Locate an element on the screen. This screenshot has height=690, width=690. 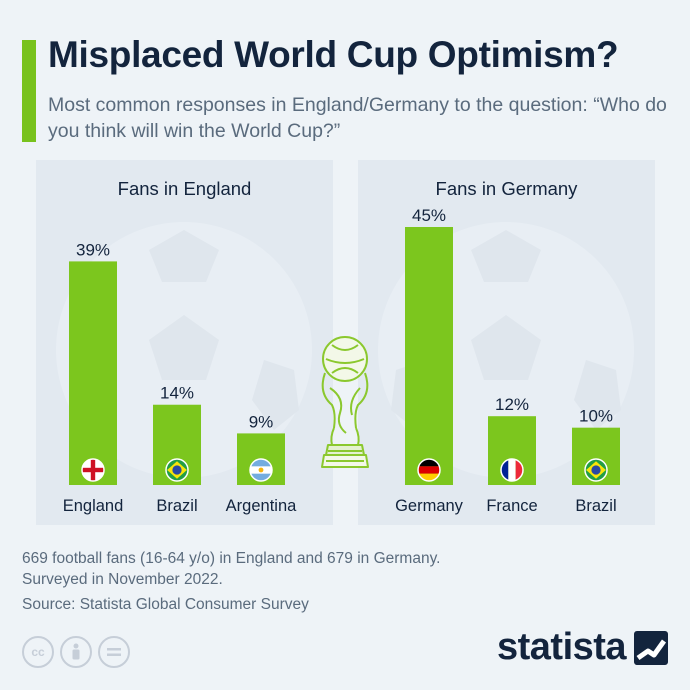
category-label-france: France is located at coordinates (511, 506).